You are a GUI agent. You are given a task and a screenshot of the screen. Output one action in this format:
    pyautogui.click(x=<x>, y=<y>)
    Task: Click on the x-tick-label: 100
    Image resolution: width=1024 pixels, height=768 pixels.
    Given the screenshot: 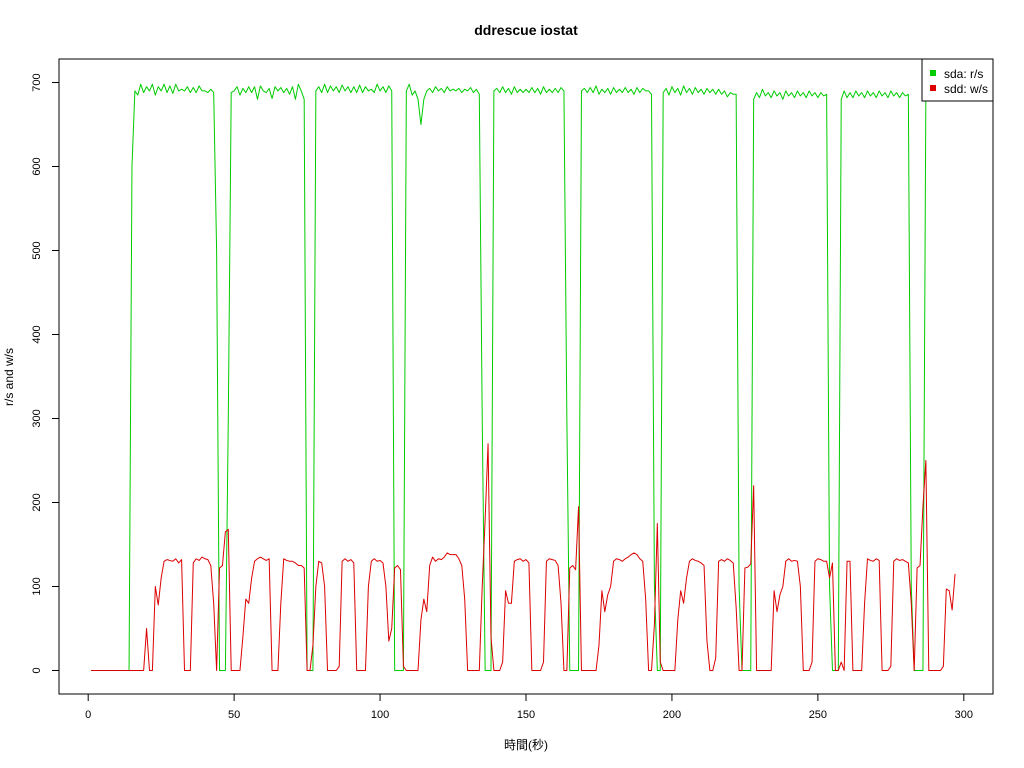 What is the action you would take?
    pyautogui.click(x=380, y=715)
    